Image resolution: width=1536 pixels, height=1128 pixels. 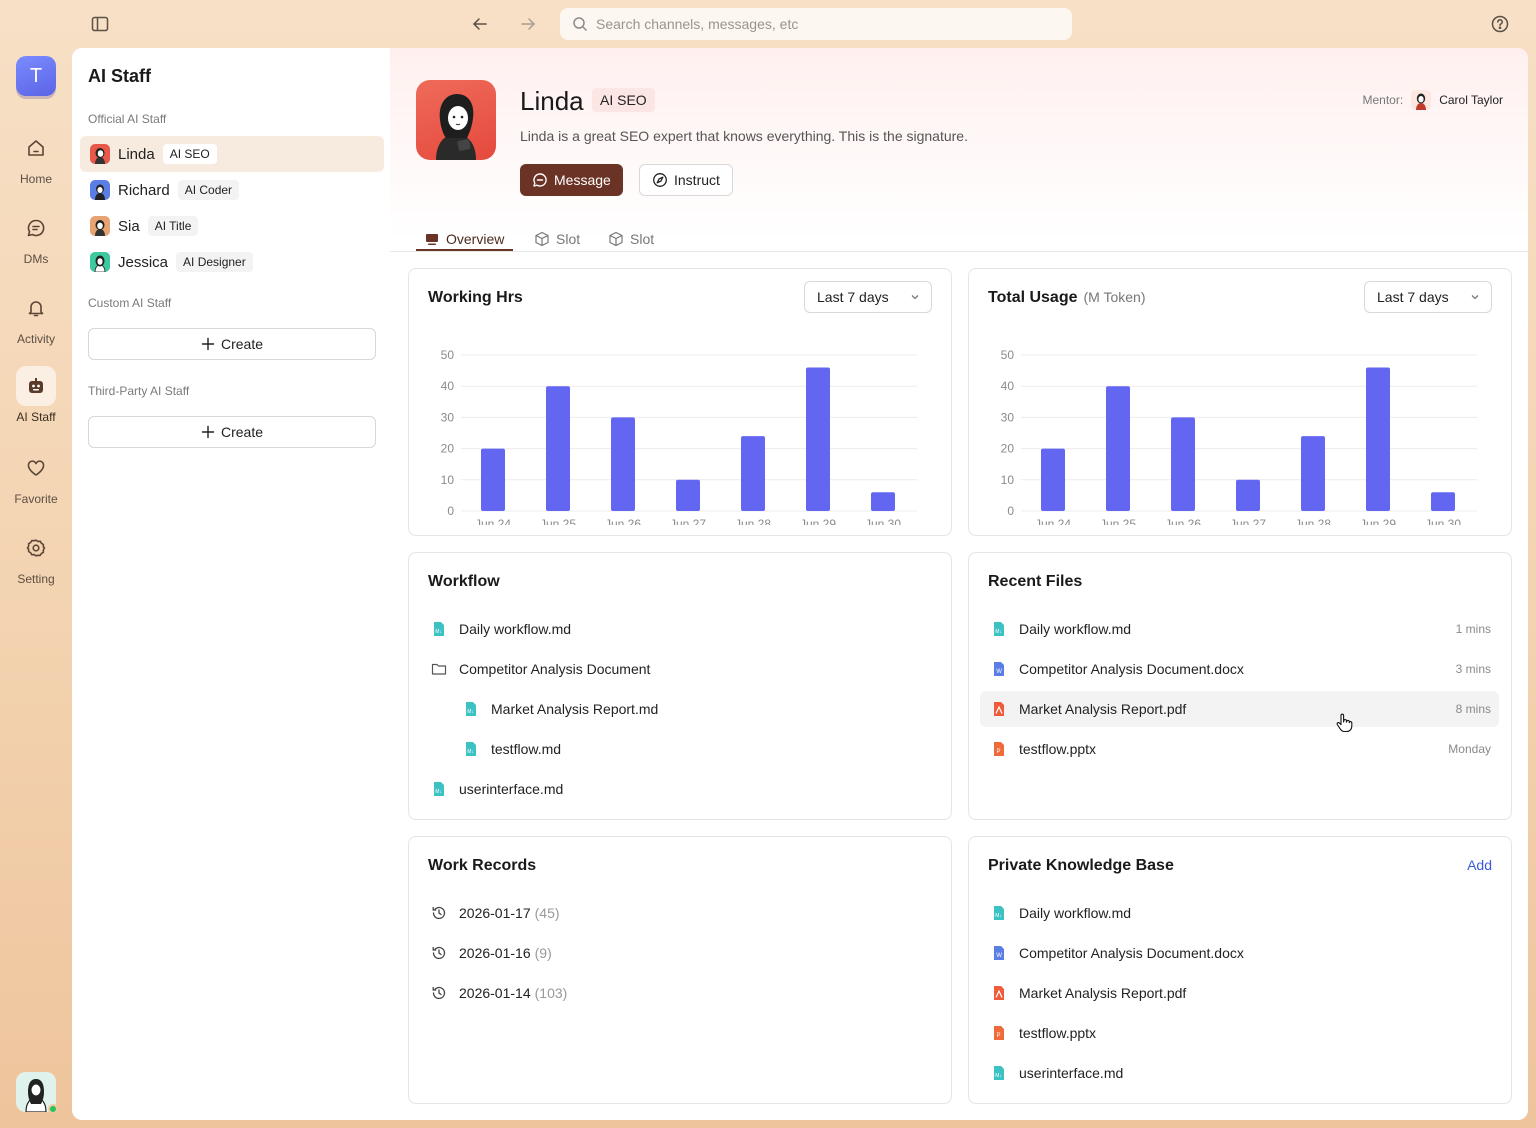 I want to click on workflow-item: Competitor Analysis Document, so click(x=683, y=669).